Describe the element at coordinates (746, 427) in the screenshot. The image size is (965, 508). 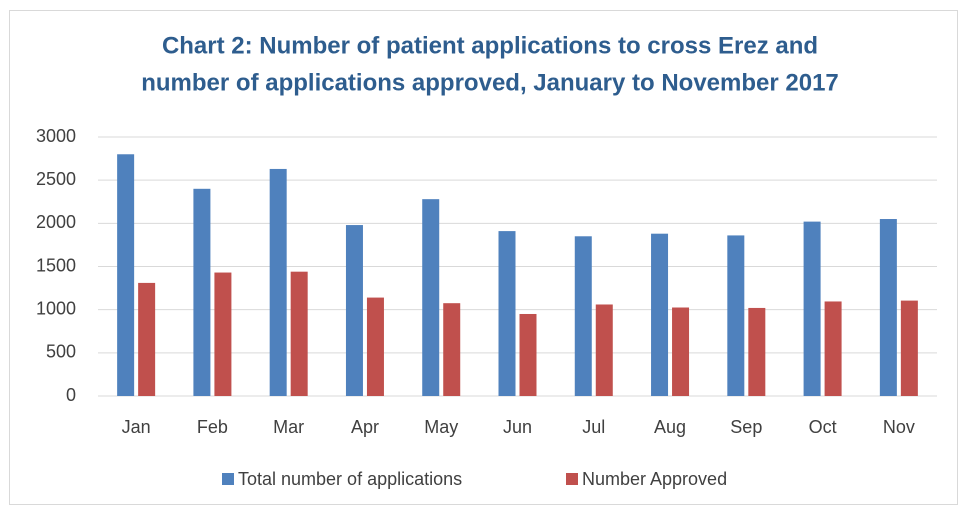
I see `x-tick-label: Sep` at that location.